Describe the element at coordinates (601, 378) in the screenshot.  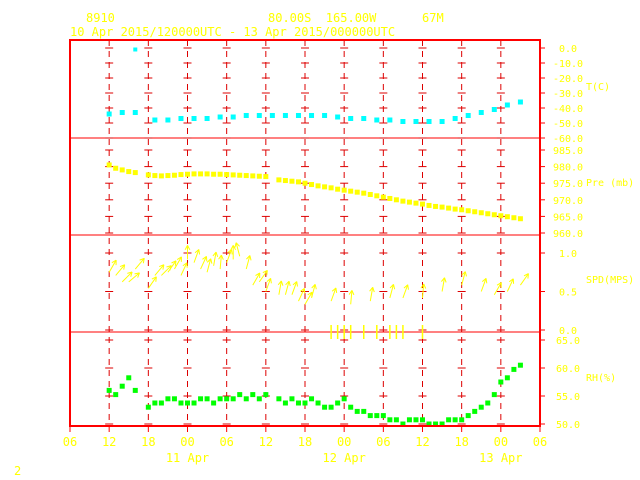
I see `panel-label: RH(%)` at that location.